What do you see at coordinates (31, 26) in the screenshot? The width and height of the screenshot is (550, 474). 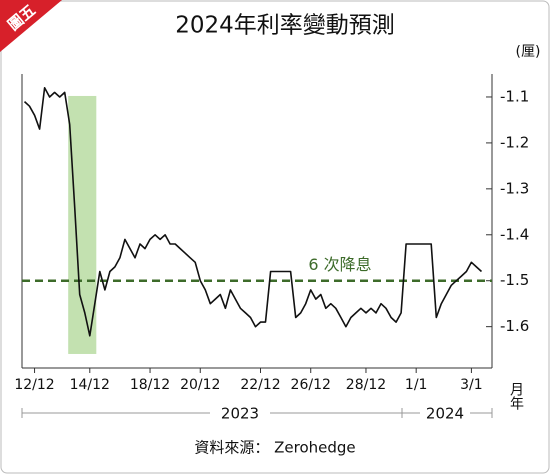 I see `badge-bg` at bounding box center [31, 26].